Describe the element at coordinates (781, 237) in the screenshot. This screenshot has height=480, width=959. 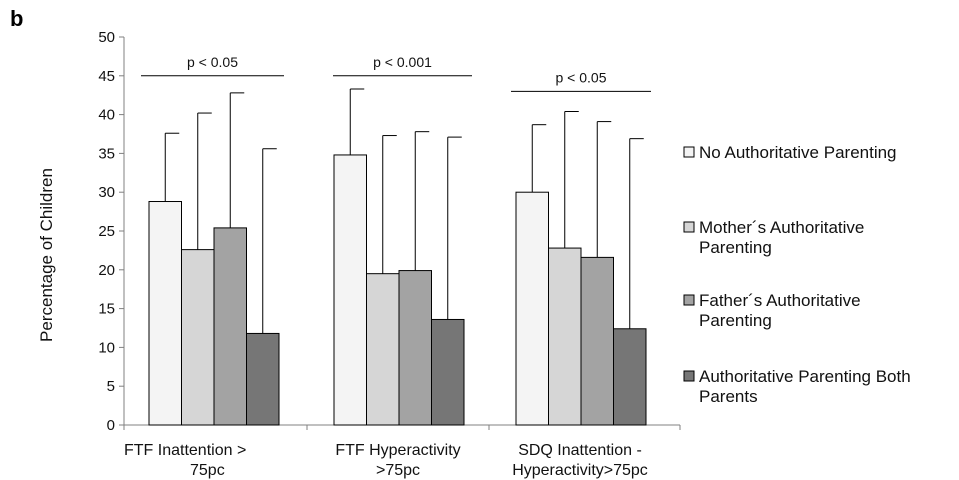
I see `legend-label: Mother´s Authoritative Parenting` at that location.